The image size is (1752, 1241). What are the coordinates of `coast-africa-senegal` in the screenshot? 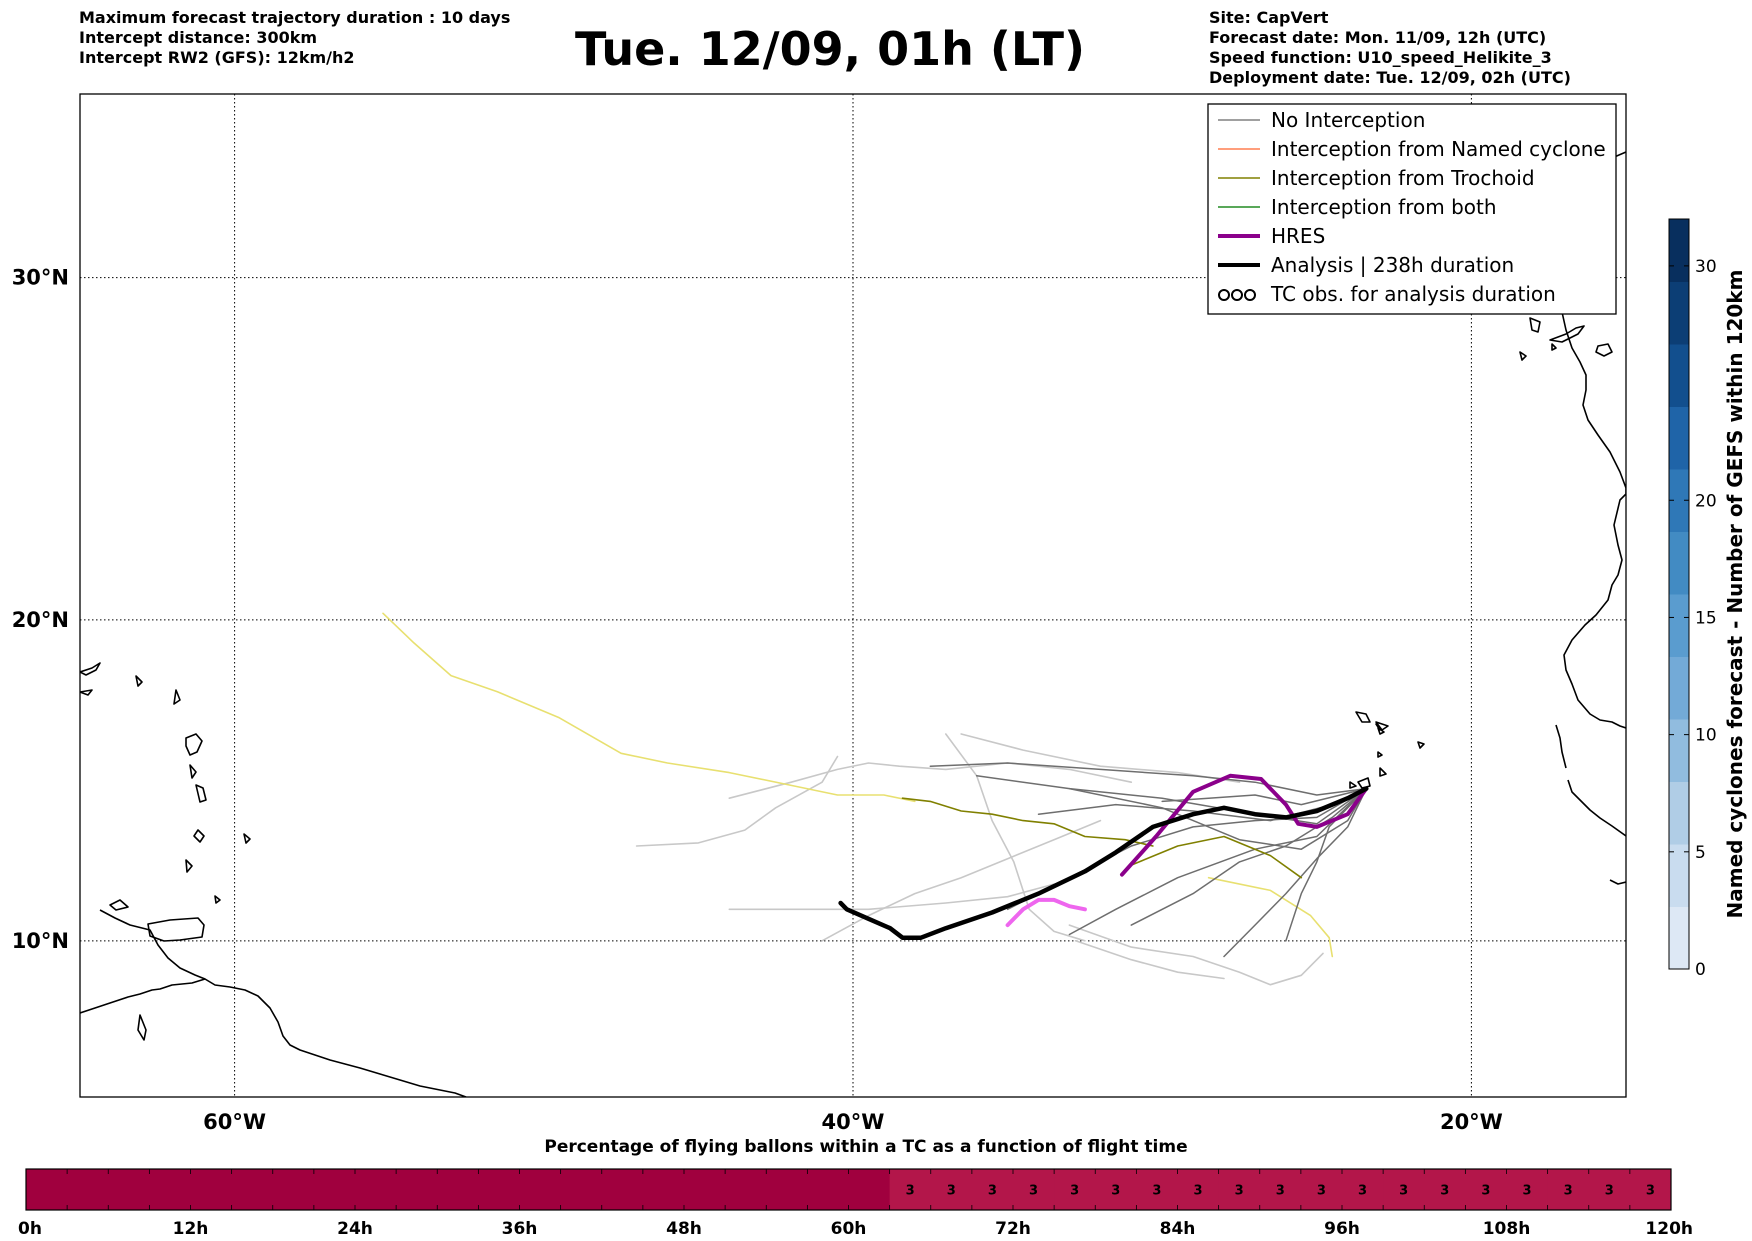 It's located at (1561, 746).